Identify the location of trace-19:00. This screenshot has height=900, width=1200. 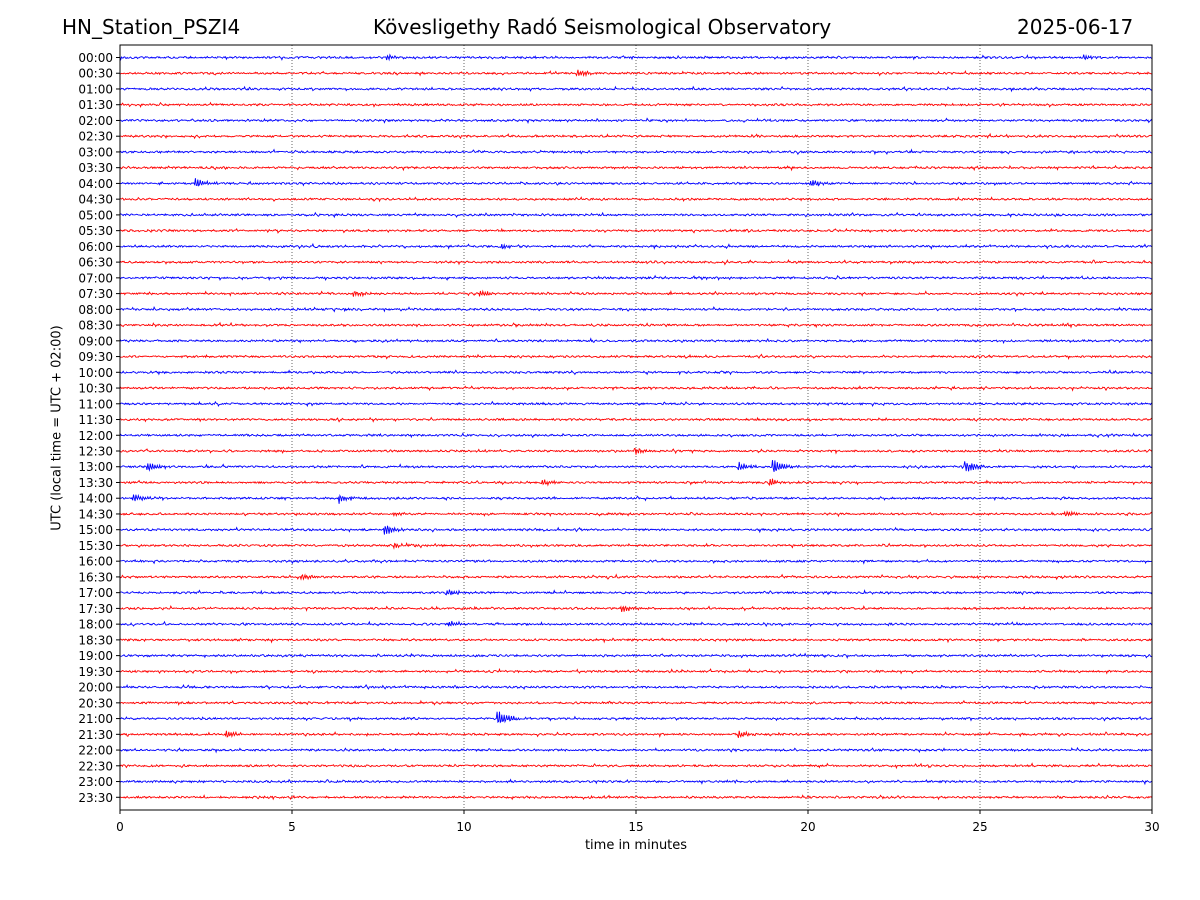
(636, 655).